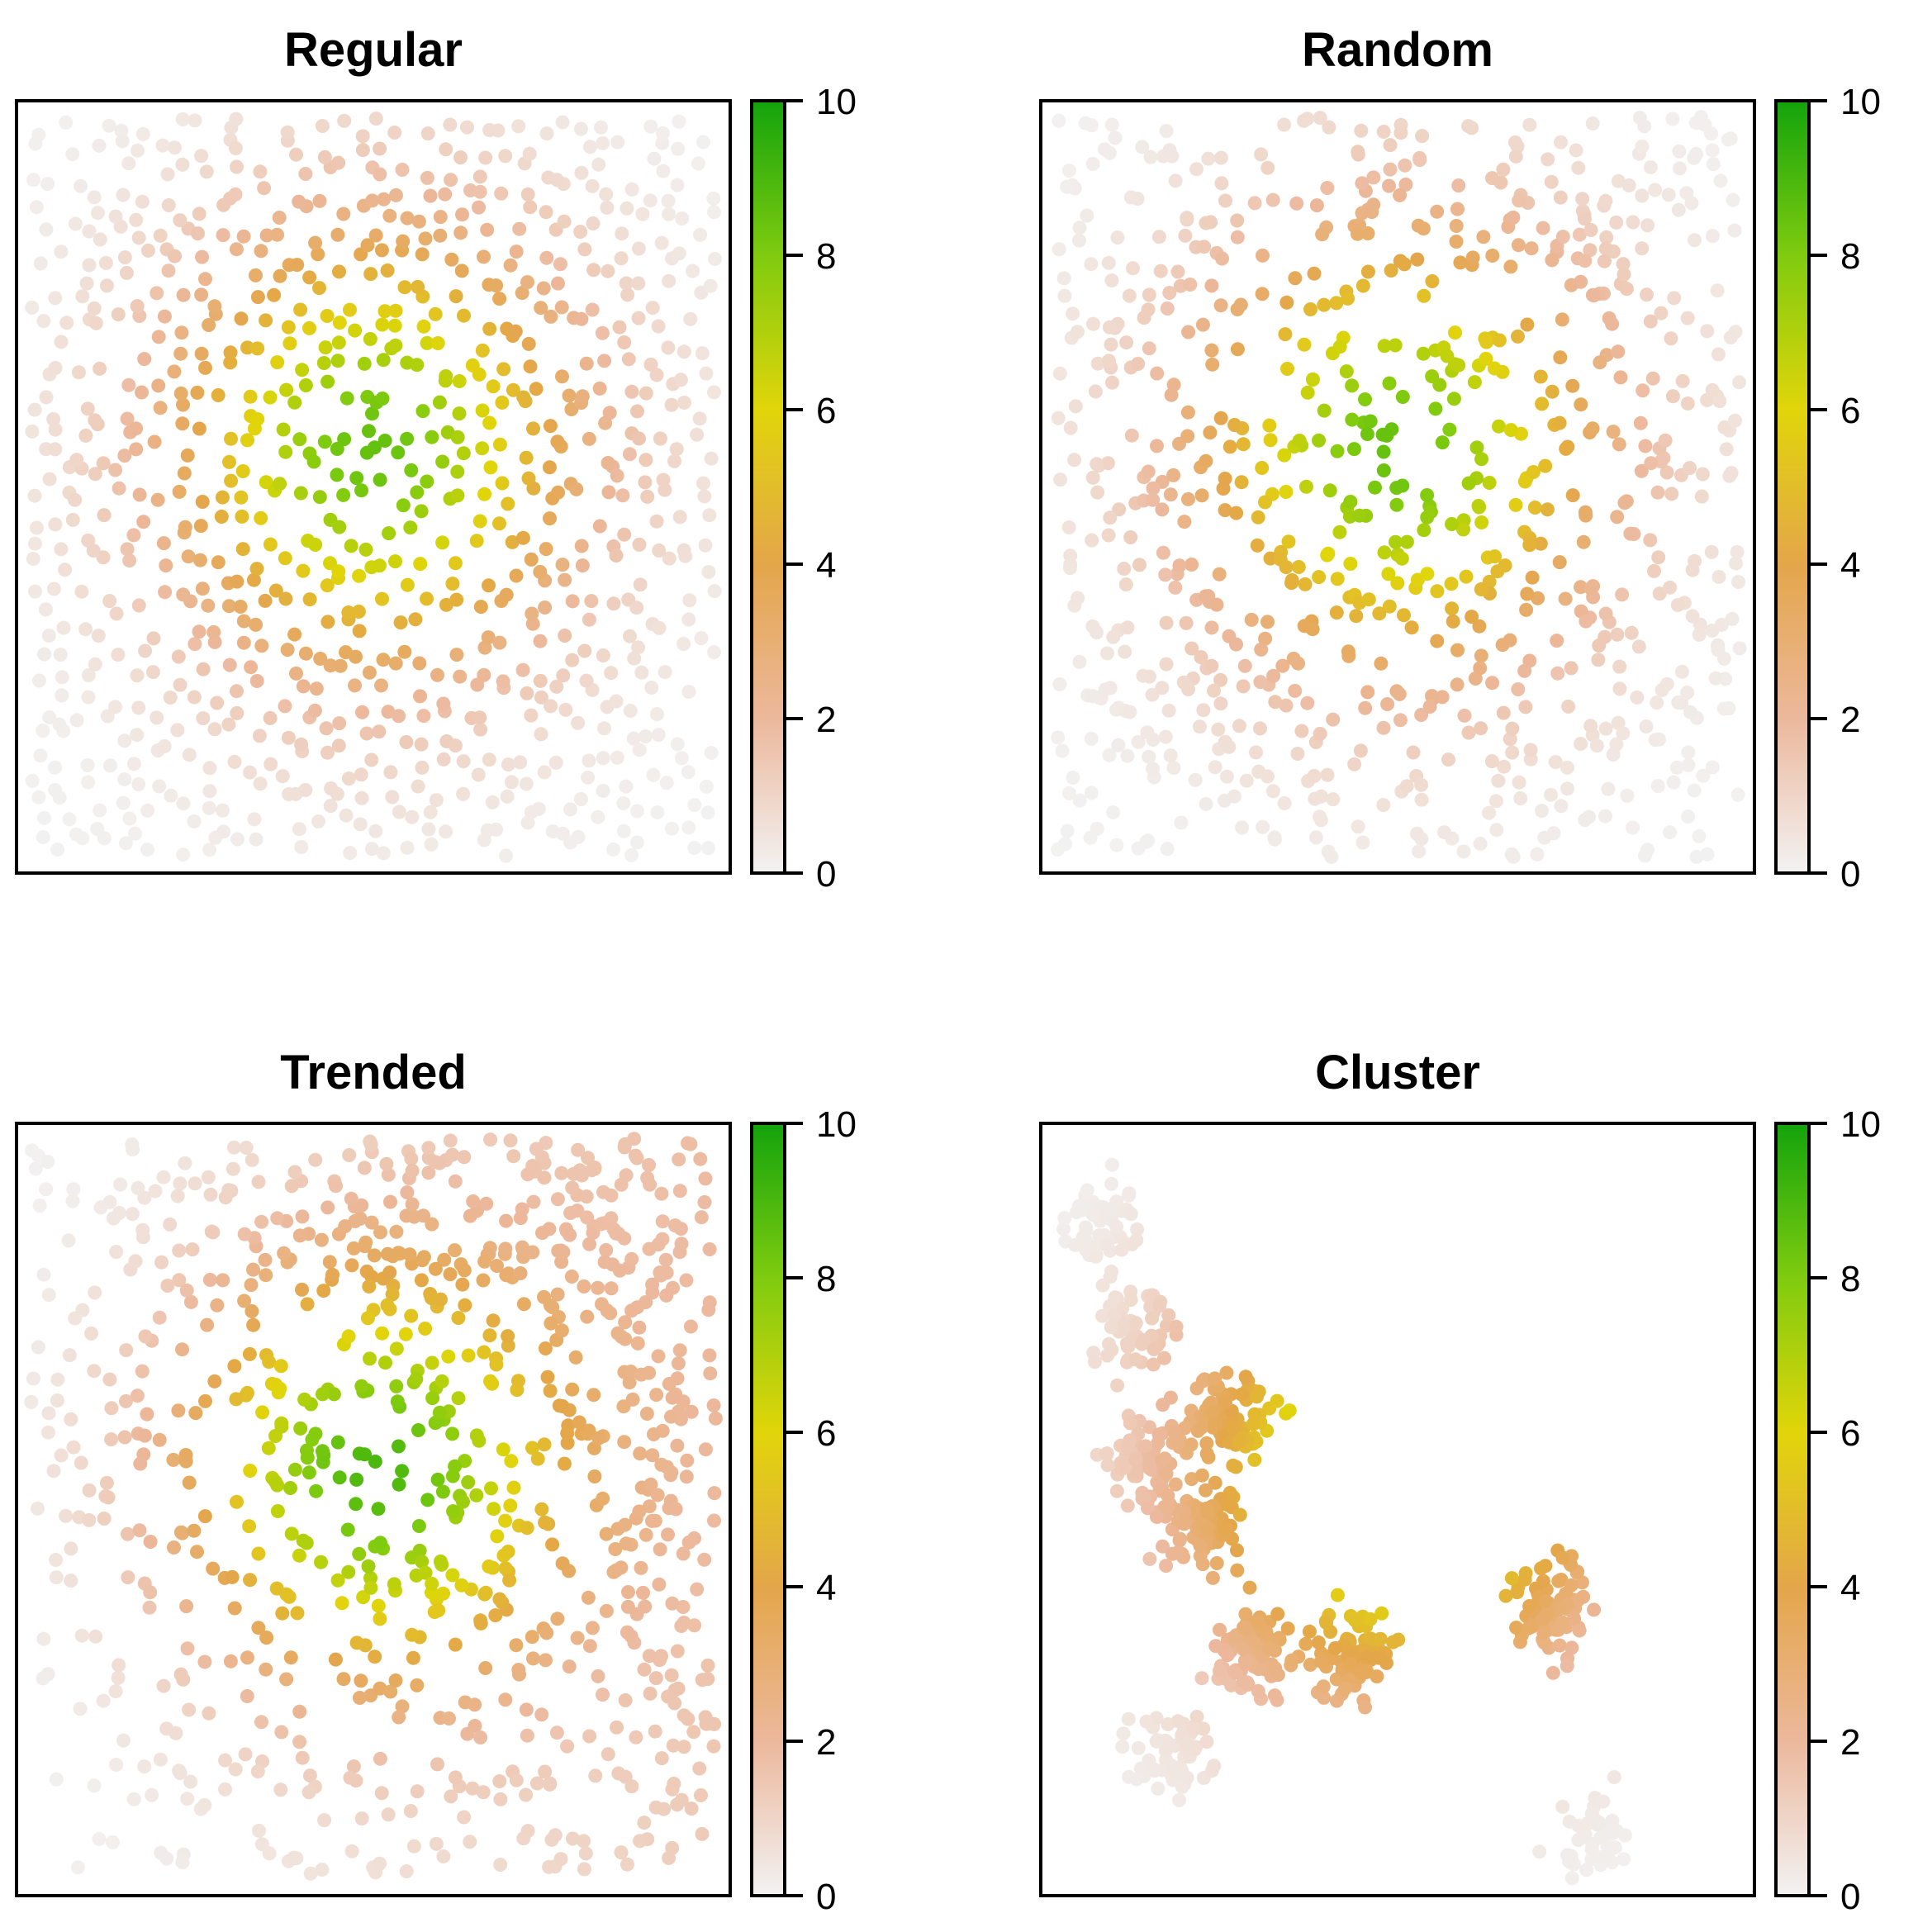 The width and height of the screenshot is (1918, 1932). I want to click on colorbar-tick-label: 0, so click(1850, 874).